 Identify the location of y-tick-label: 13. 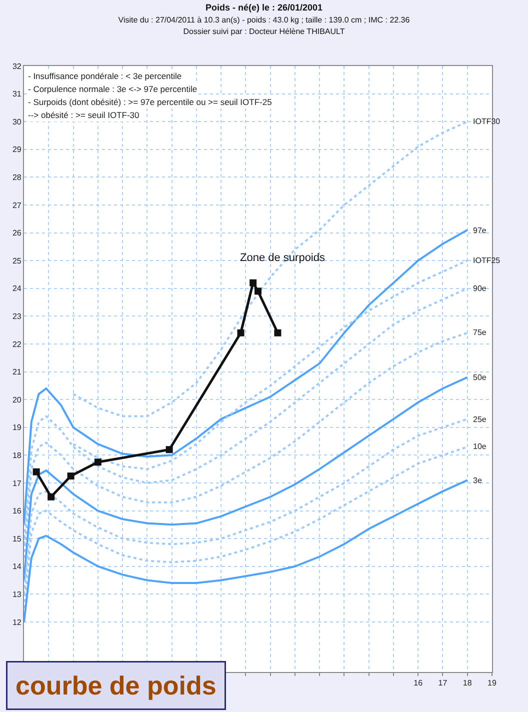
(17, 594).